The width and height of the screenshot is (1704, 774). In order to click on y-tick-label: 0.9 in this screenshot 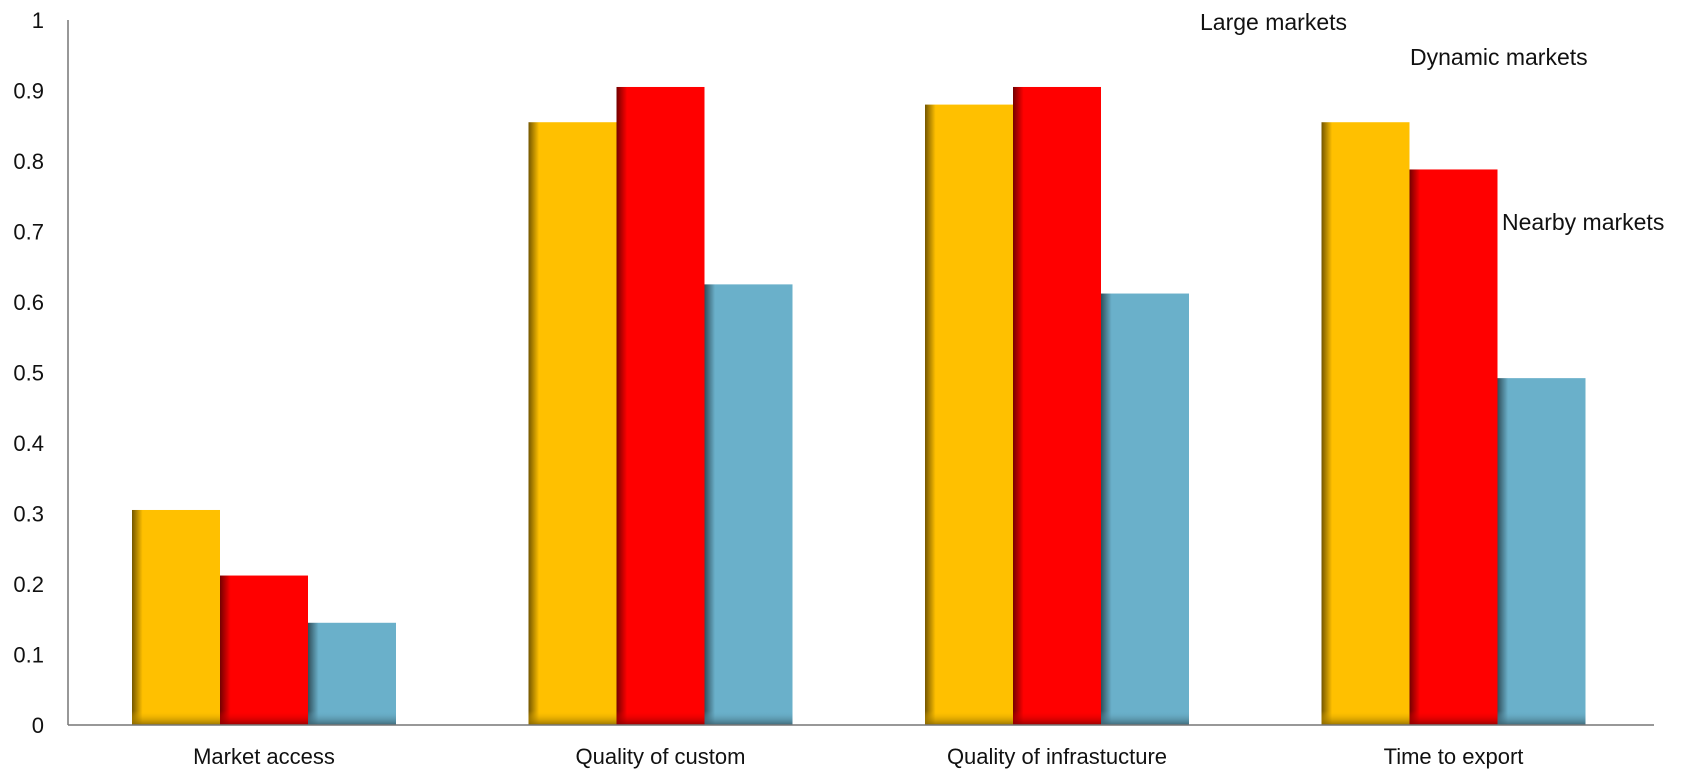, I will do `click(28, 91)`.